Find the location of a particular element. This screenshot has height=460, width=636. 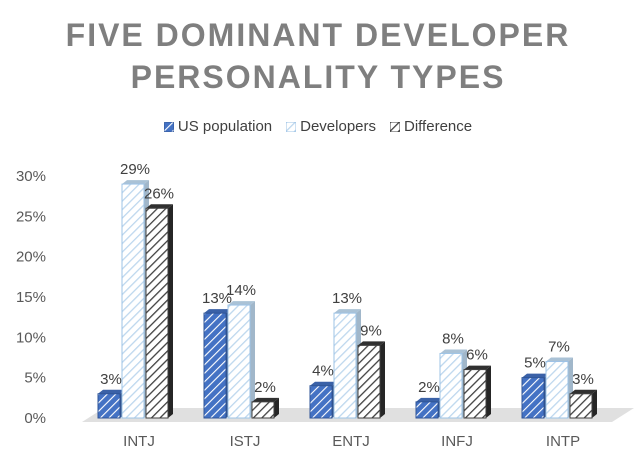

data-label-difference-infj: 6% is located at coordinates (477, 355).